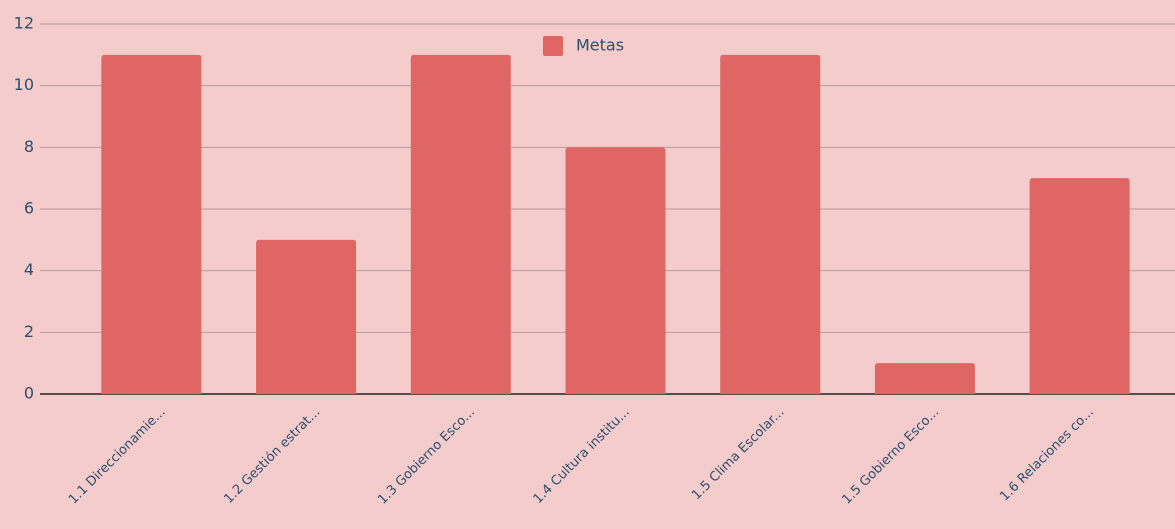 The image size is (1175, 529). What do you see at coordinates (29, 146) in the screenshot?
I see `y-tick-label: 8` at bounding box center [29, 146].